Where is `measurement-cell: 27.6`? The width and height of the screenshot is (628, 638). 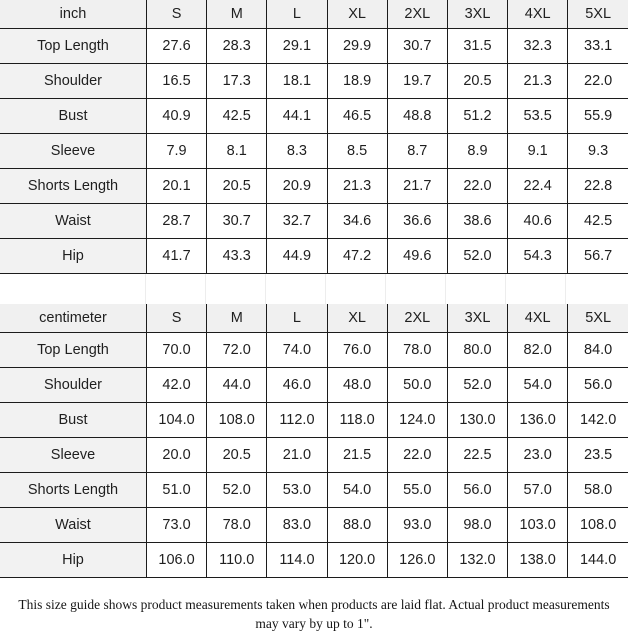 measurement-cell: 27.6 is located at coordinates (177, 46).